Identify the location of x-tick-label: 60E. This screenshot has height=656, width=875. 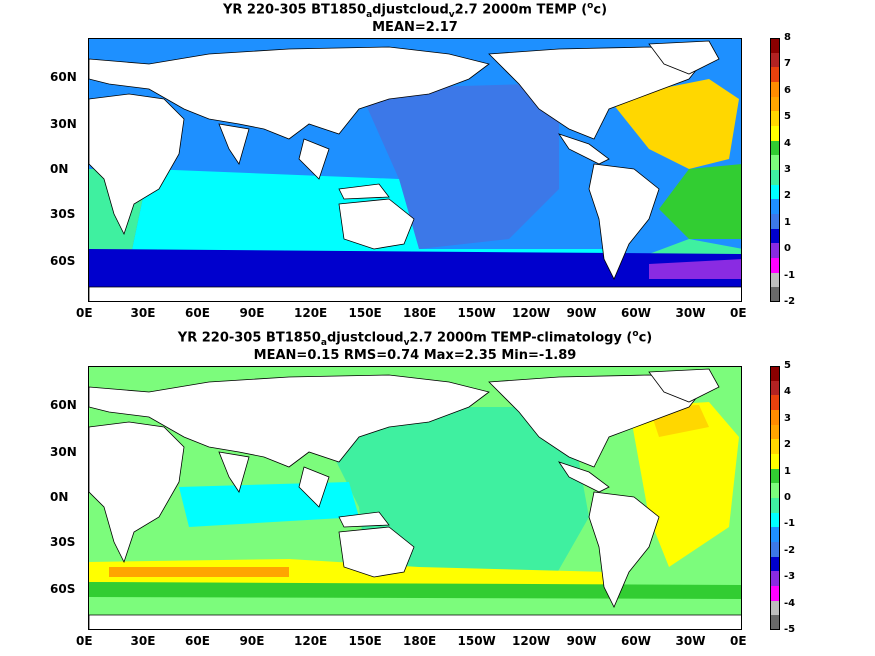
(197, 313).